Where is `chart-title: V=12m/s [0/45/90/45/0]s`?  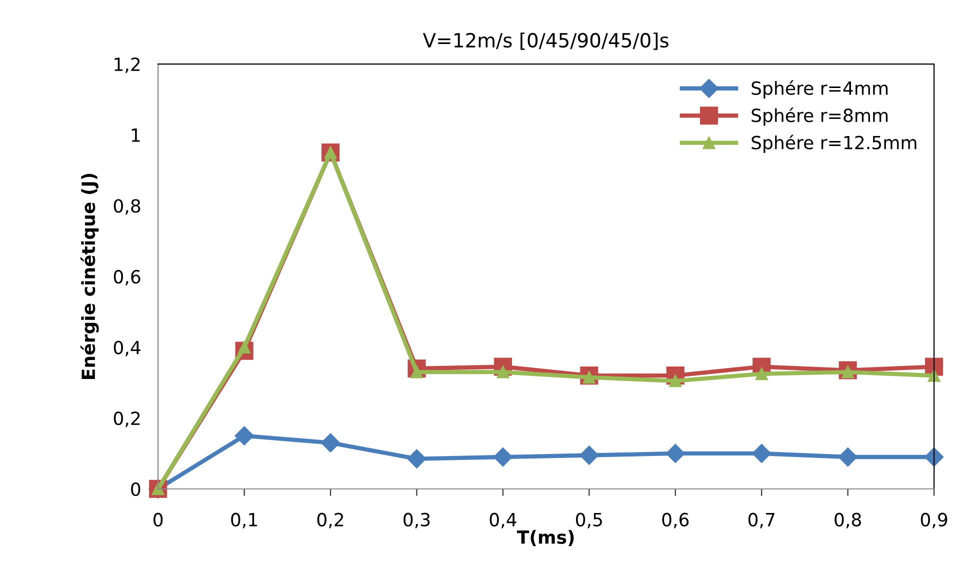 chart-title: V=12m/s [0/45/90/45/0]s is located at coordinates (545, 41).